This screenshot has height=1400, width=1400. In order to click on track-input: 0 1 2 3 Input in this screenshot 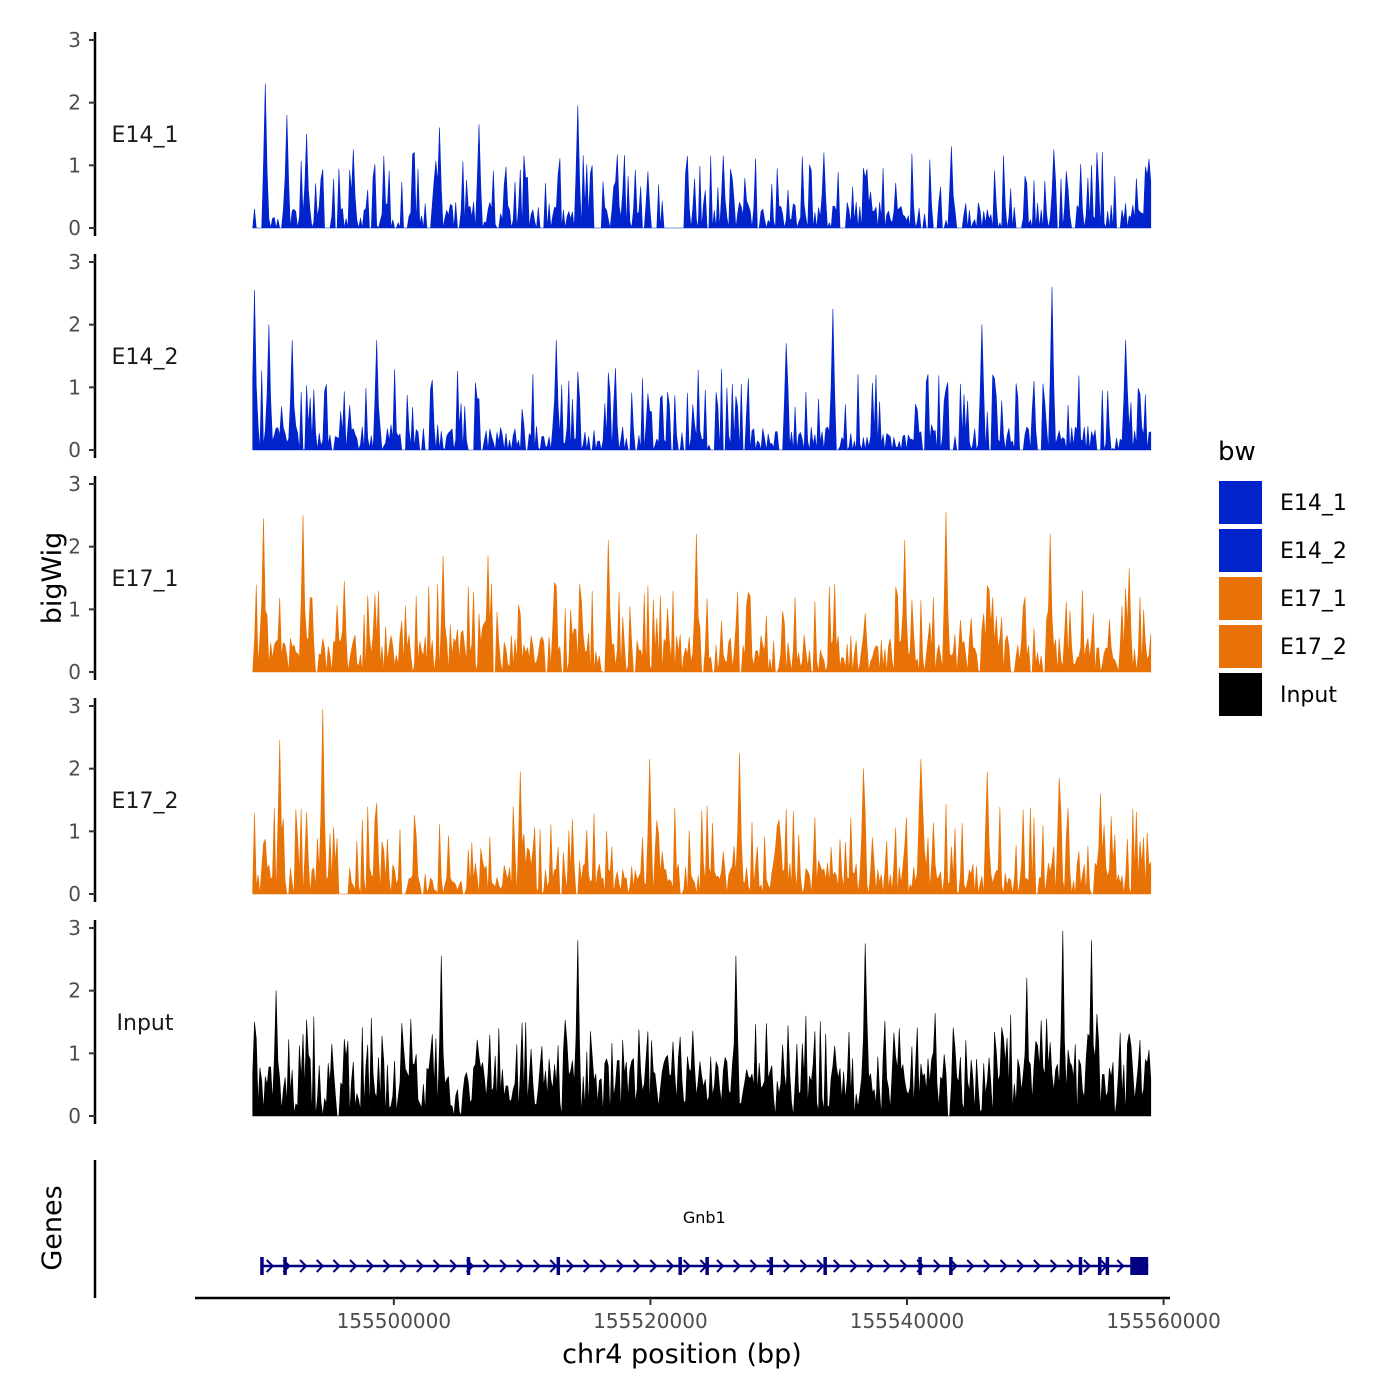, I will do `click(610, 1022)`.